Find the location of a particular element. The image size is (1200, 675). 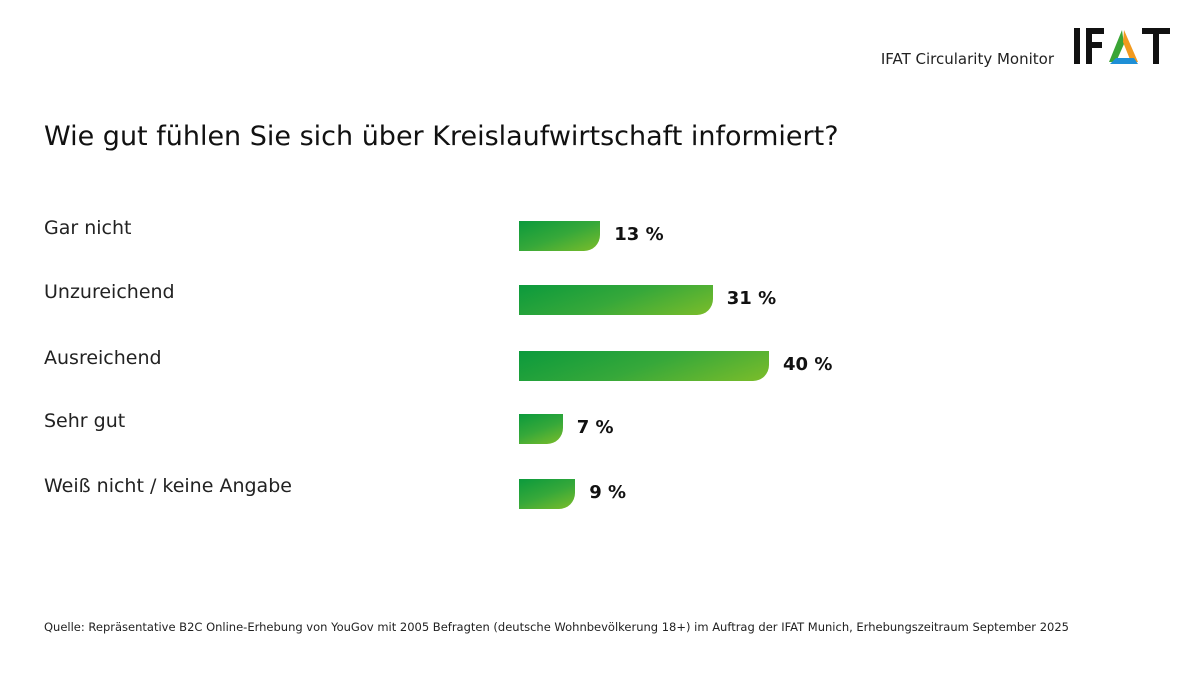

category-label: Sehr gut is located at coordinates (85, 421).